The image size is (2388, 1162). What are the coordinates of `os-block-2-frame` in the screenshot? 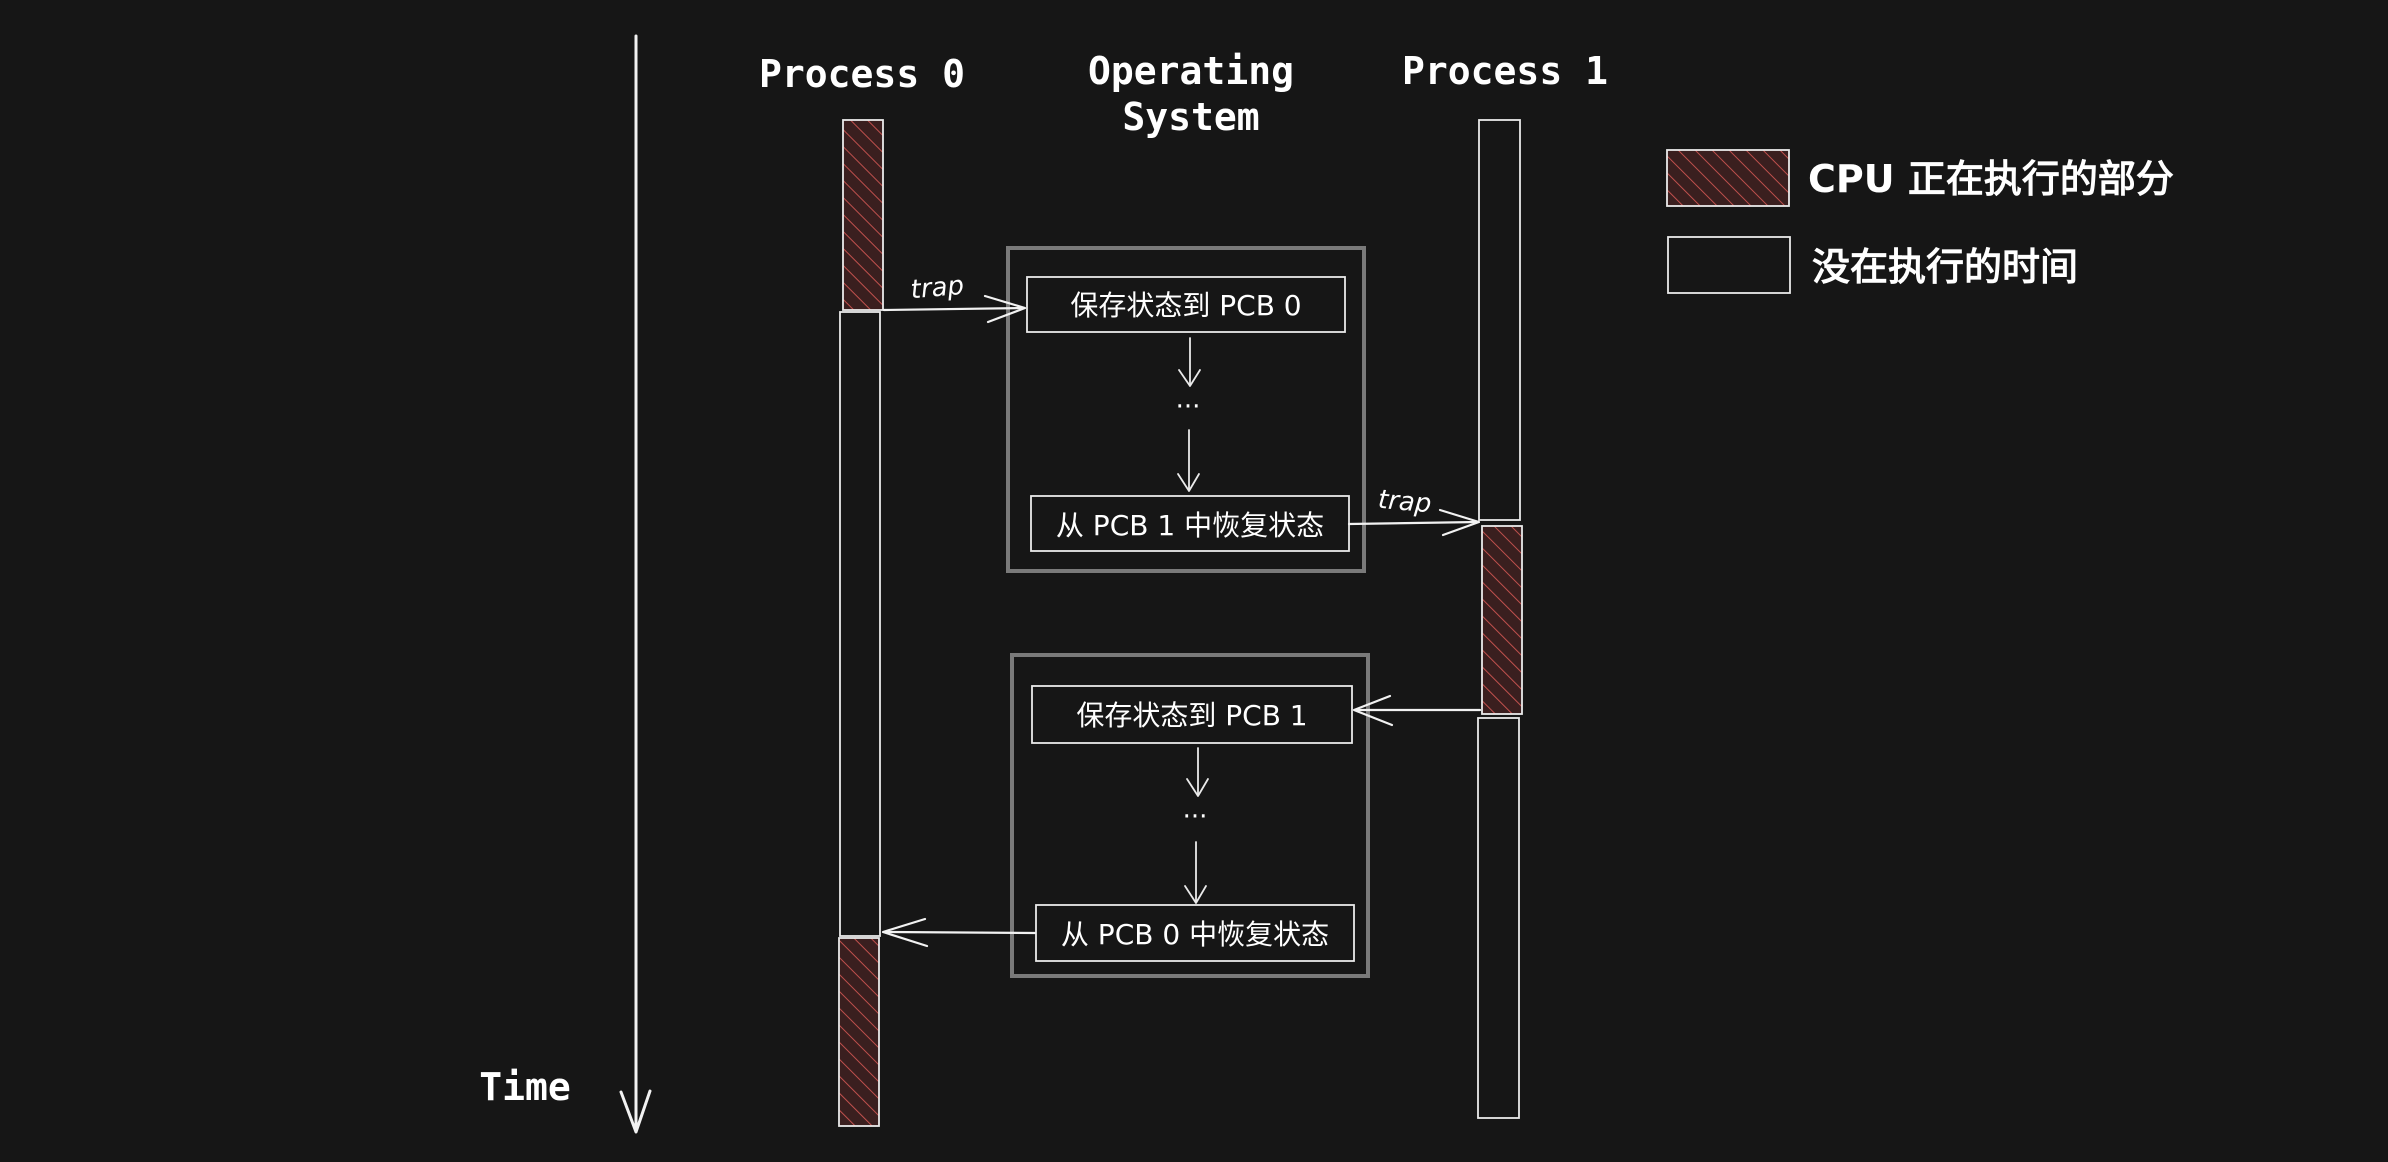 It's located at (1190, 815).